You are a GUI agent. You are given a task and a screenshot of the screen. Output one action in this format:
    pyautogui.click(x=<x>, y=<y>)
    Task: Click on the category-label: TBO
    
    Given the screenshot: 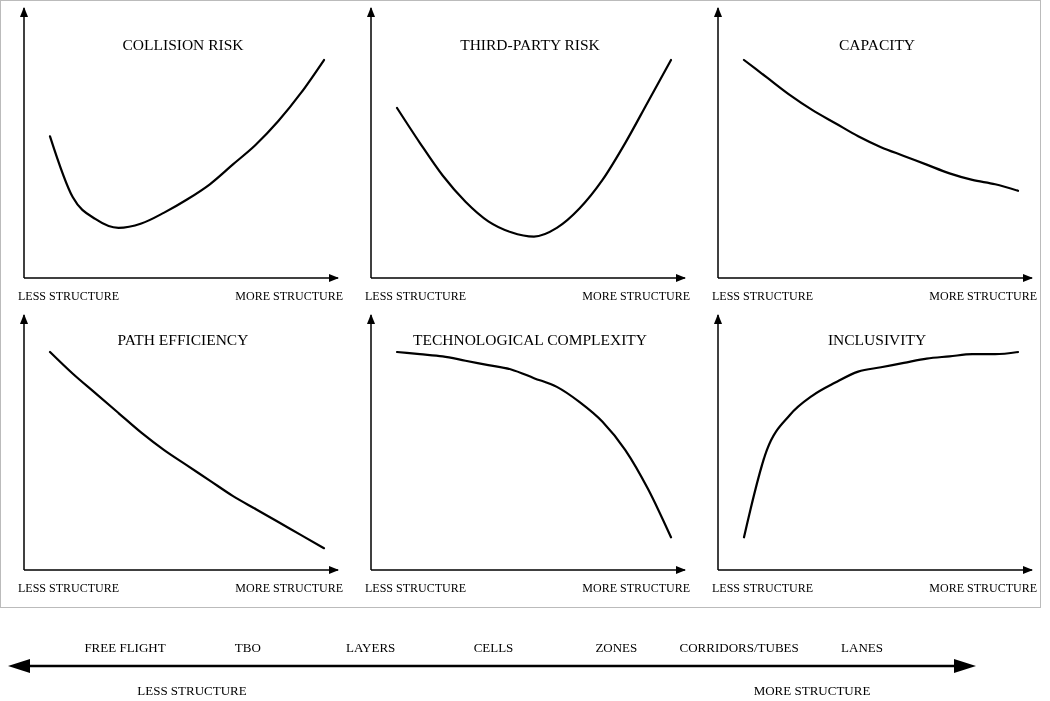 What is the action you would take?
    pyautogui.click(x=247, y=647)
    